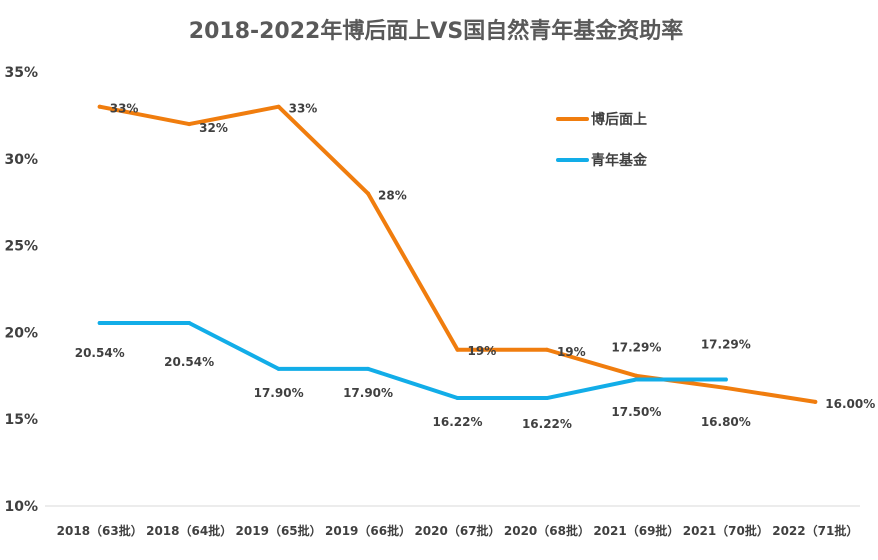 This screenshot has width=878, height=560. I want to click on x-tick-label: 2018（64批）, so click(189, 530).